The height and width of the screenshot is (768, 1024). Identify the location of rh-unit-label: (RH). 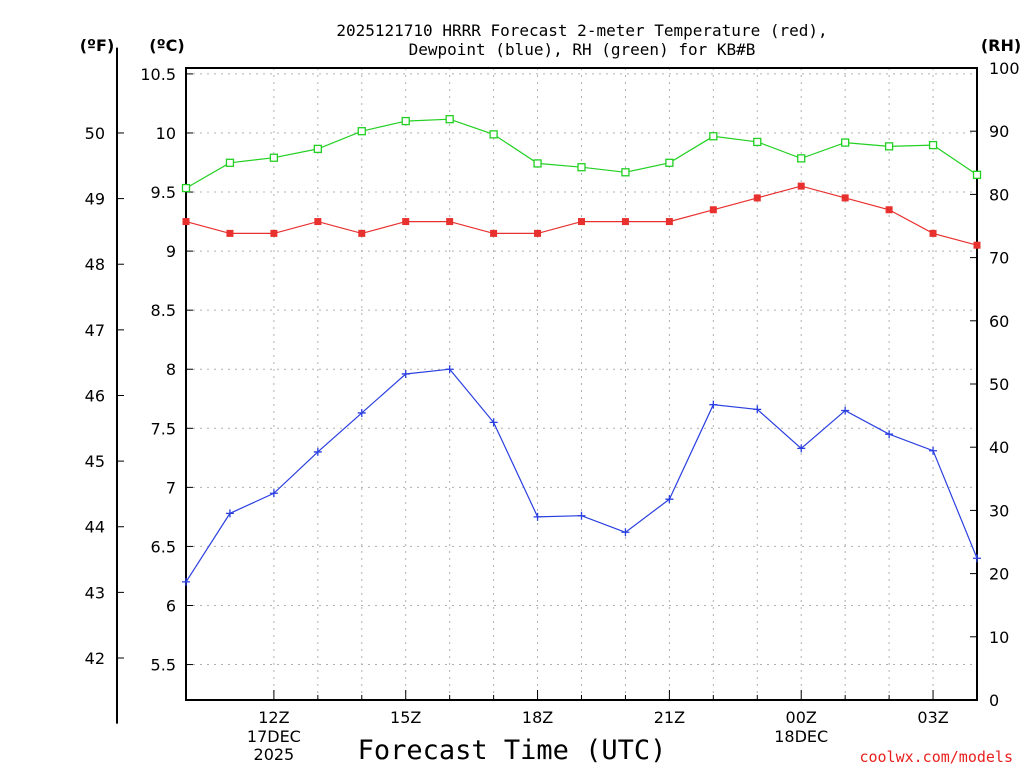
(1001, 45).